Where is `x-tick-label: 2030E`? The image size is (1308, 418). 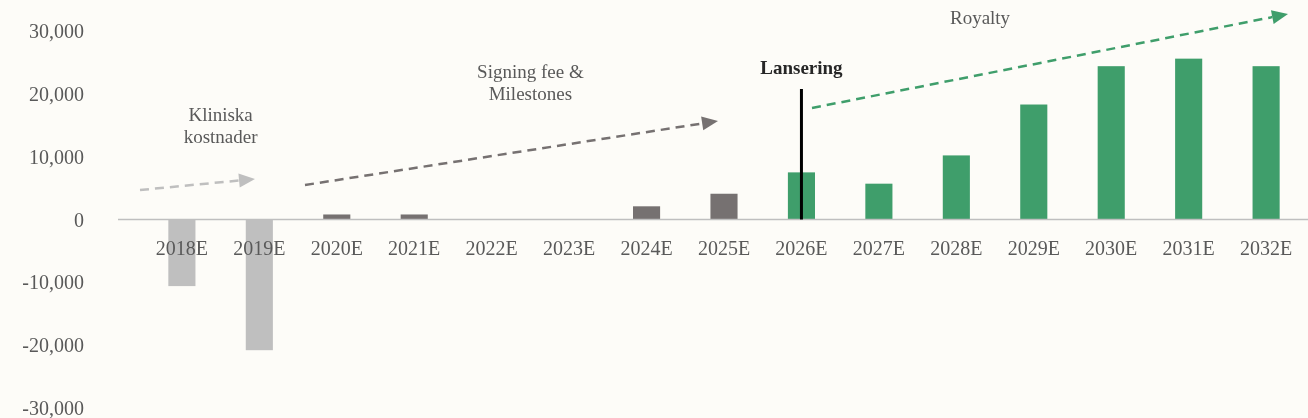
x-tick-label: 2030E is located at coordinates (1111, 247).